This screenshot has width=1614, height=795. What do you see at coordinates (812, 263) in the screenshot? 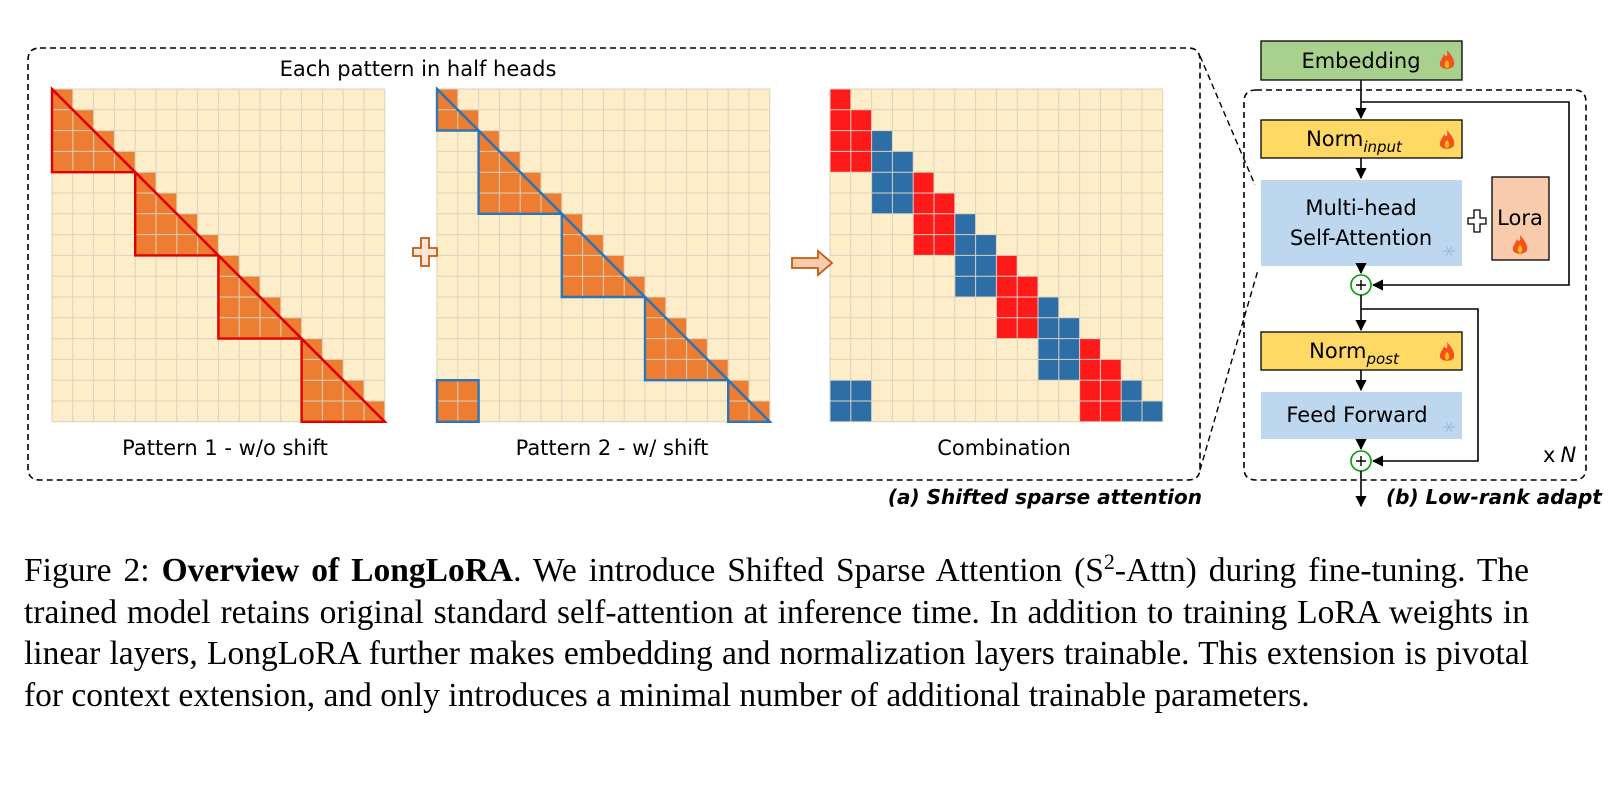
I see `right-arrow-icon` at bounding box center [812, 263].